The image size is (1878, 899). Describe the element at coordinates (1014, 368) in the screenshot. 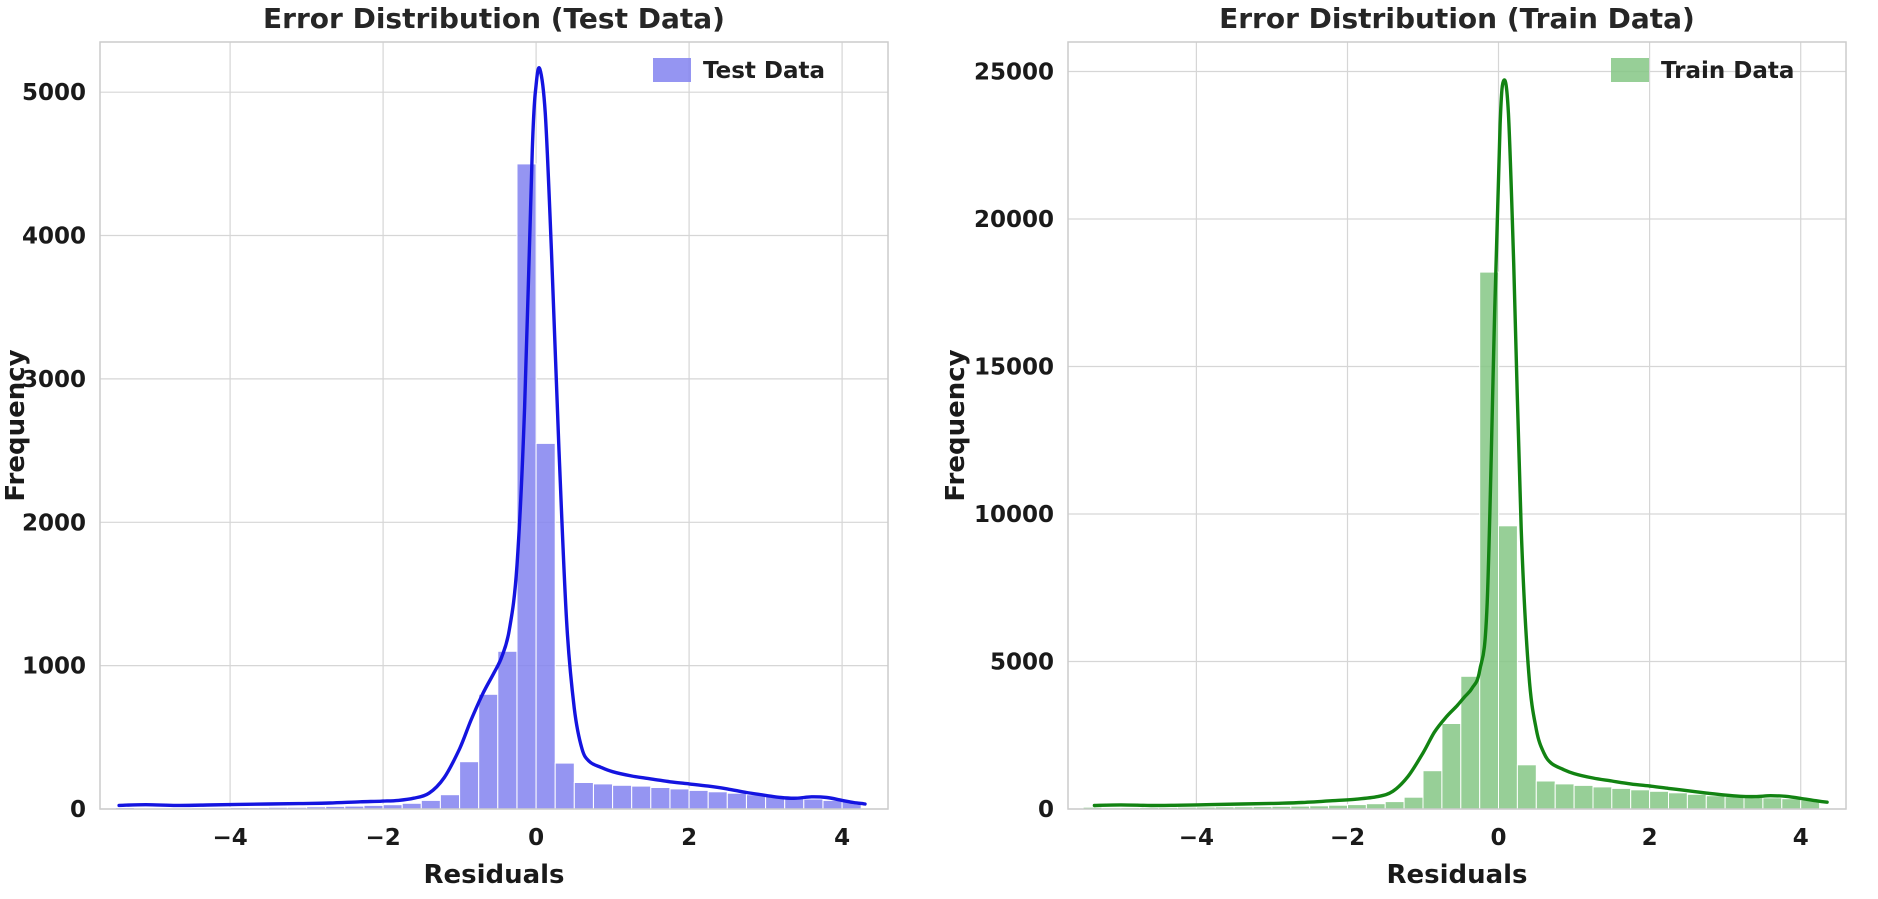

I see `y-tick-label: 15000` at that location.